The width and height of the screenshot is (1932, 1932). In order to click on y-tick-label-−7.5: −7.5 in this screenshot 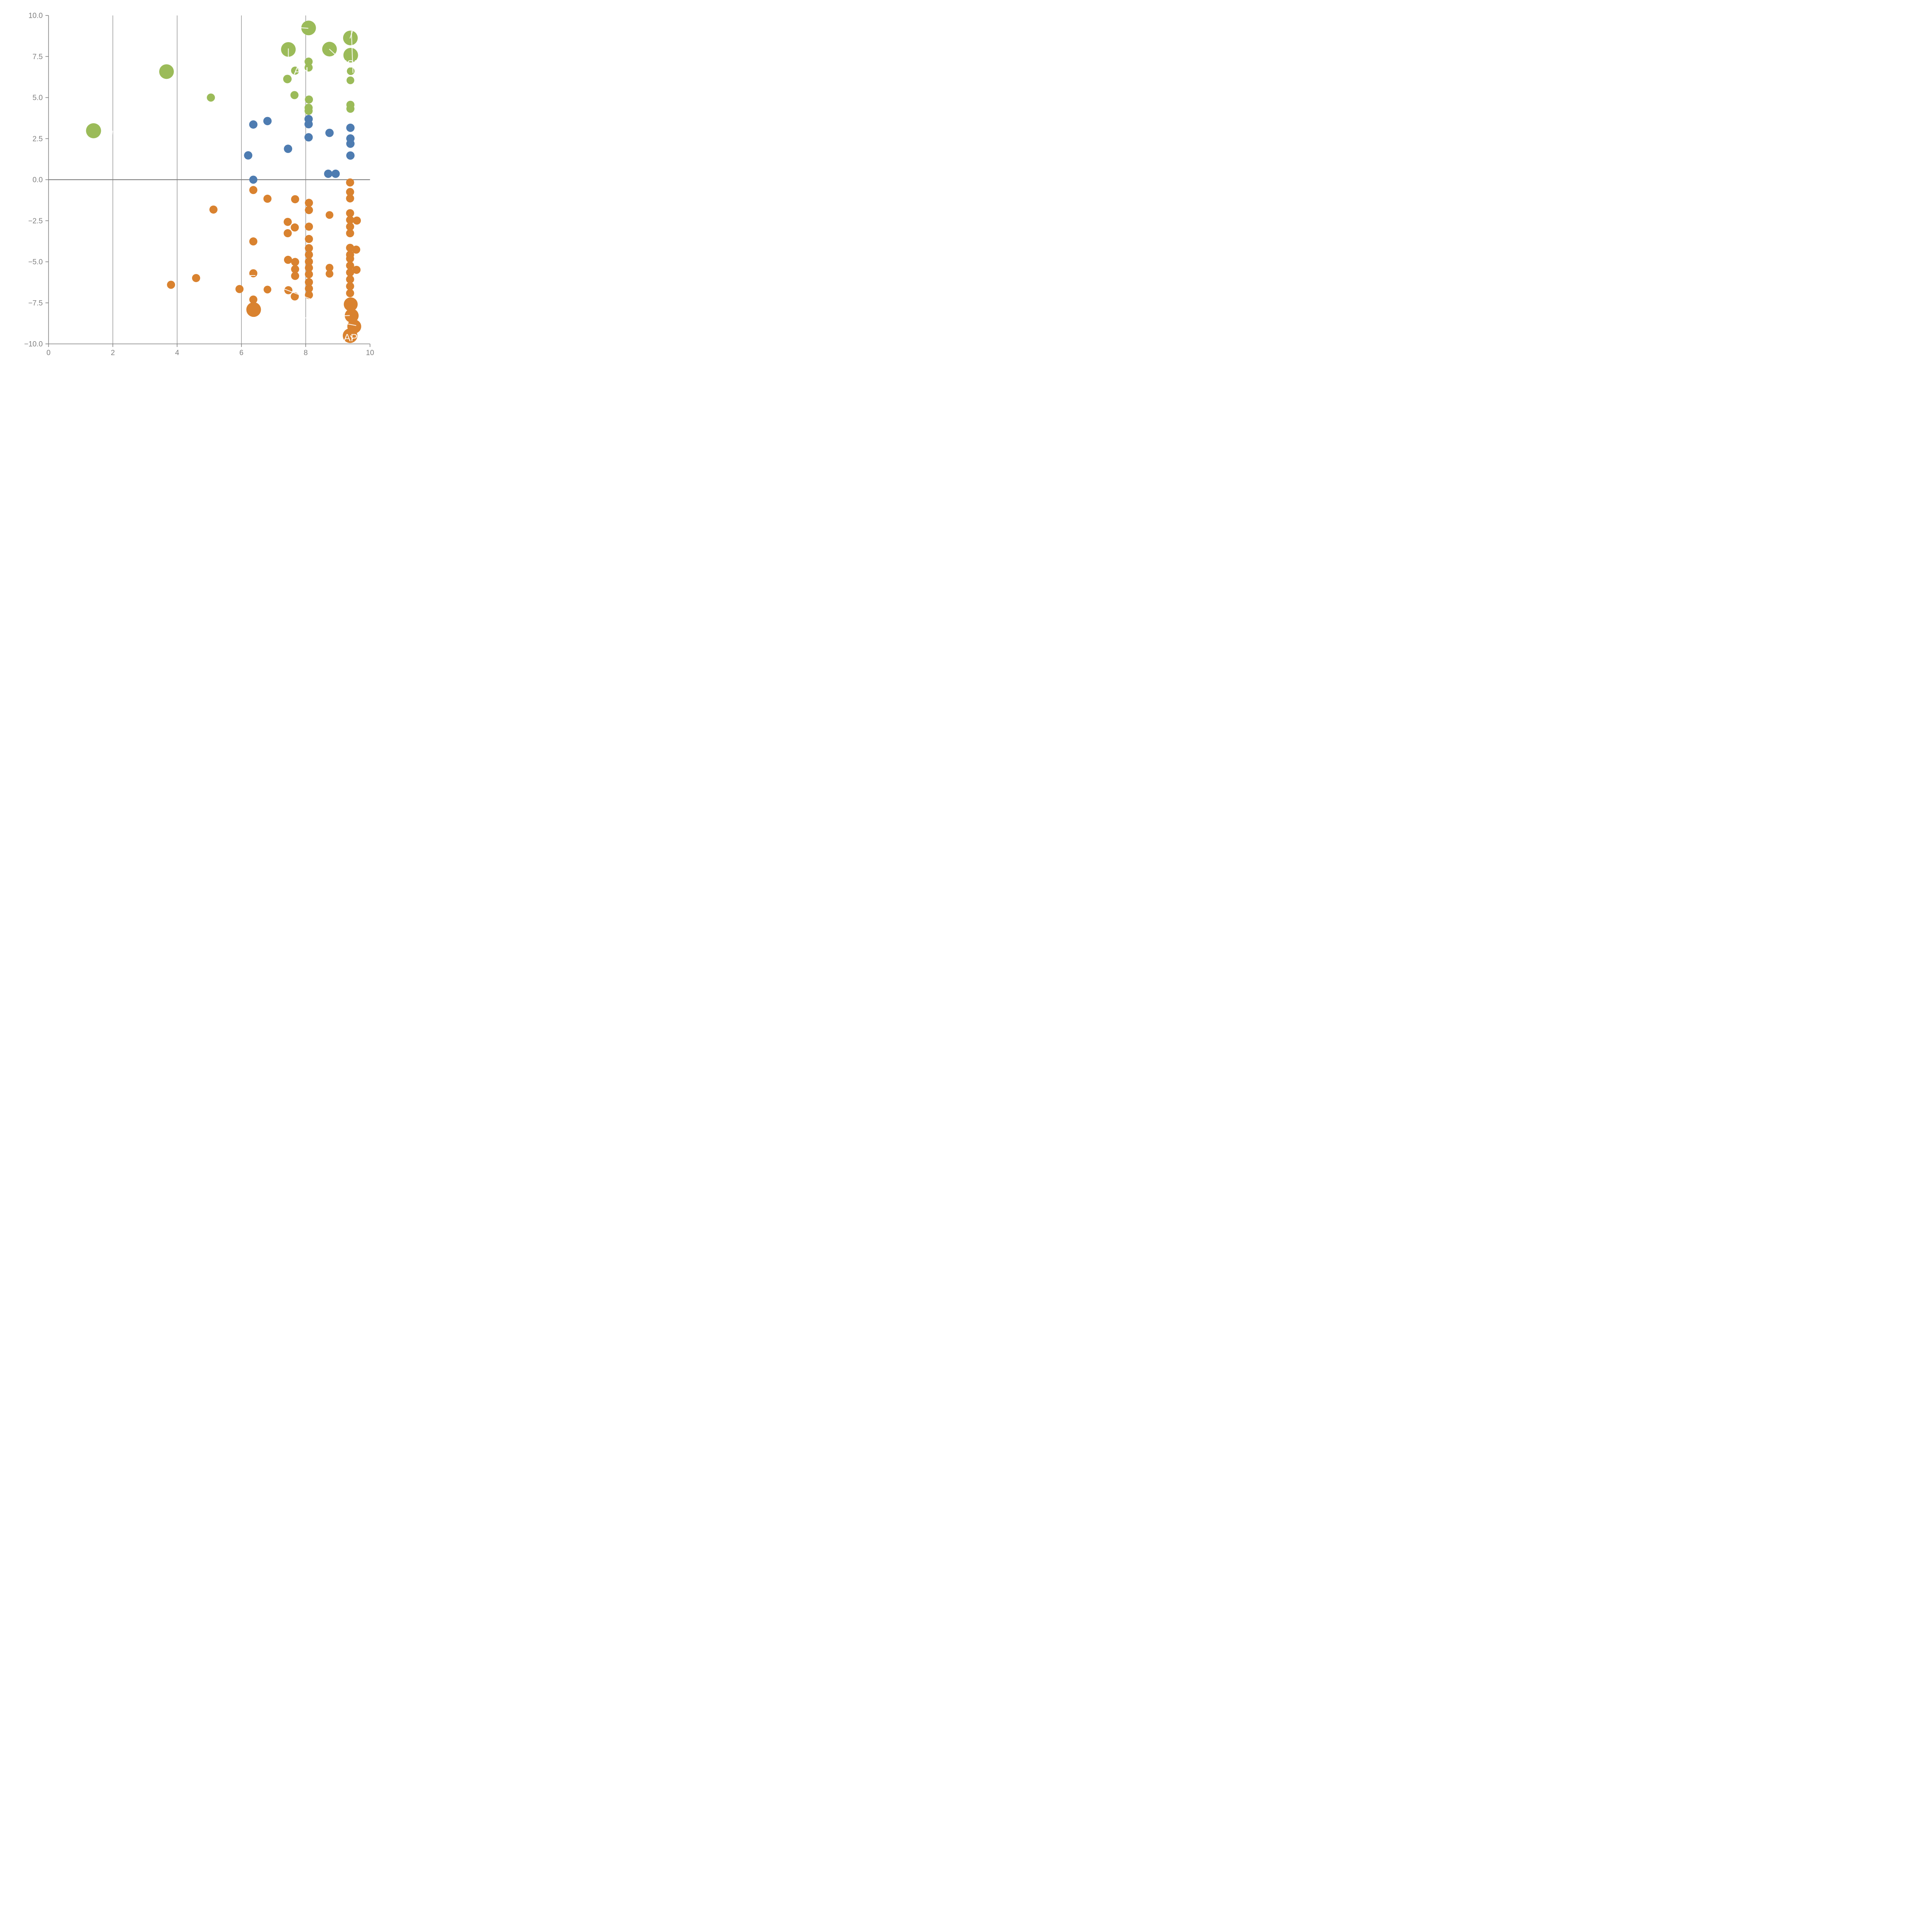, I will do `click(35, 303)`.